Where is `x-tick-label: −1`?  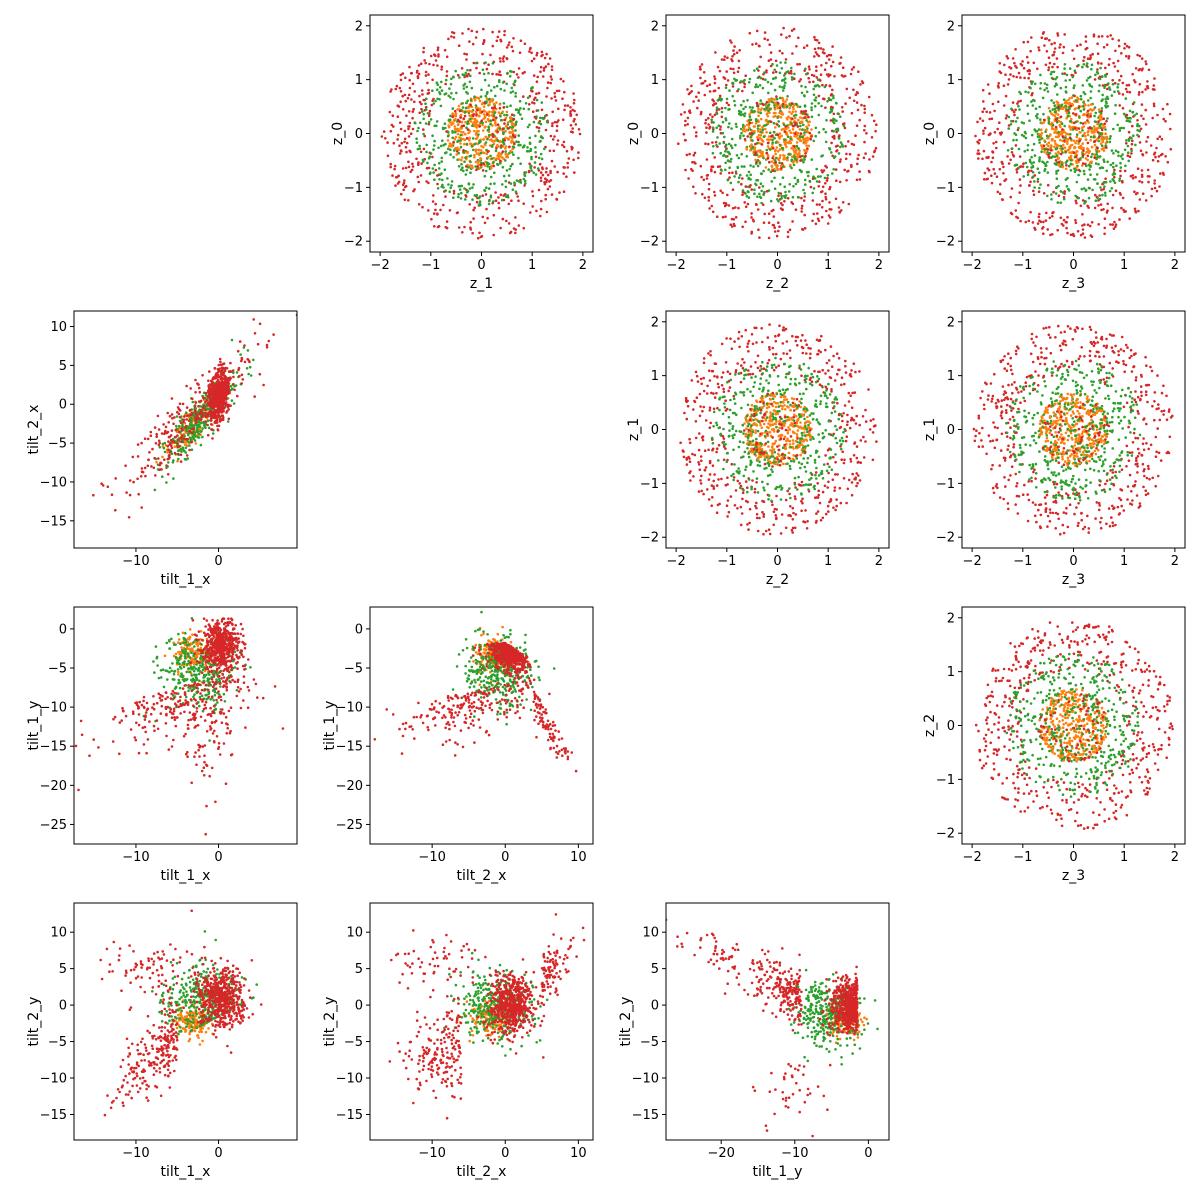
x-tick-label: −1 is located at coordinates (726, 265).